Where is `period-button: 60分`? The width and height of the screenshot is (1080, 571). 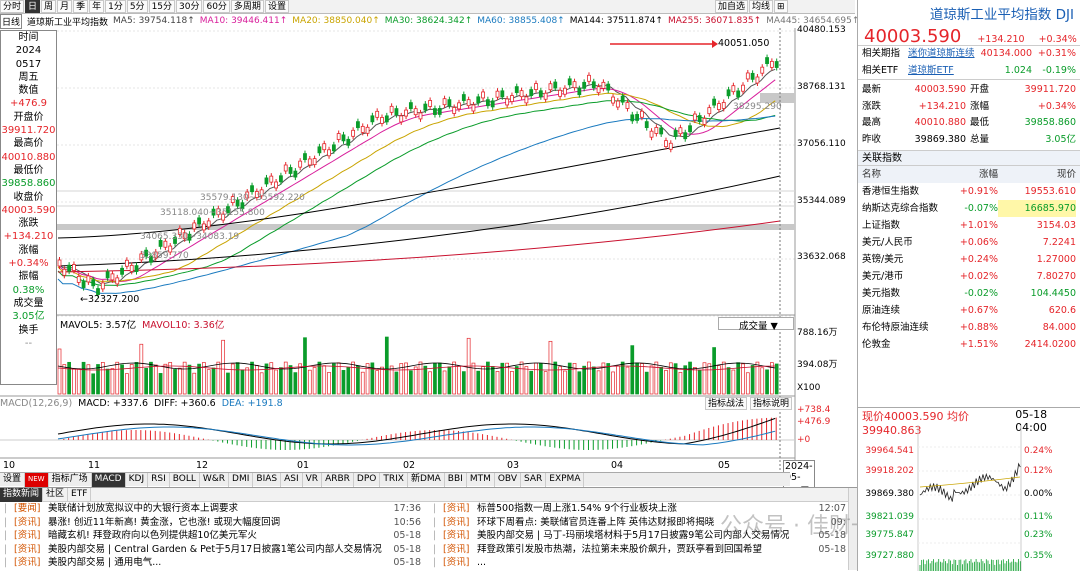
period-button: 60分 is located at coordinates (216, 6).